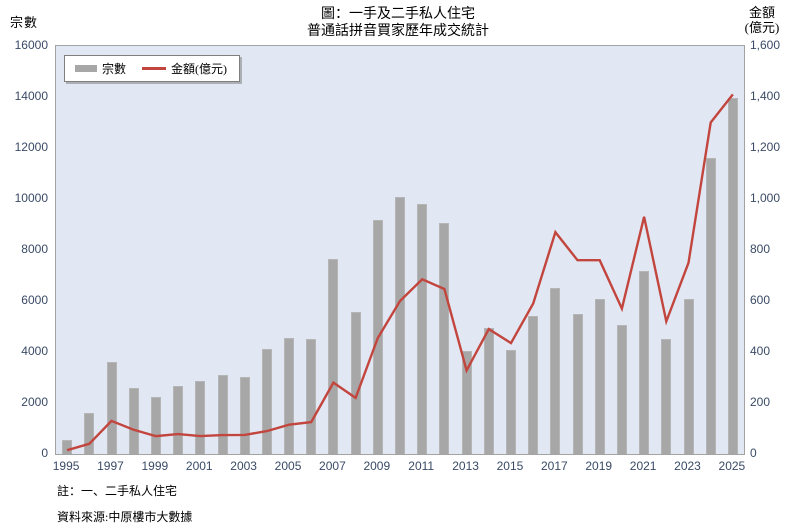 Image resolution: width=796 pixels, height=526 pixels. What do you see at coordinates (762, 27) in the screenshot?
I see `right-axis-title-line2: (億元)` at bounding box center [762, 27].